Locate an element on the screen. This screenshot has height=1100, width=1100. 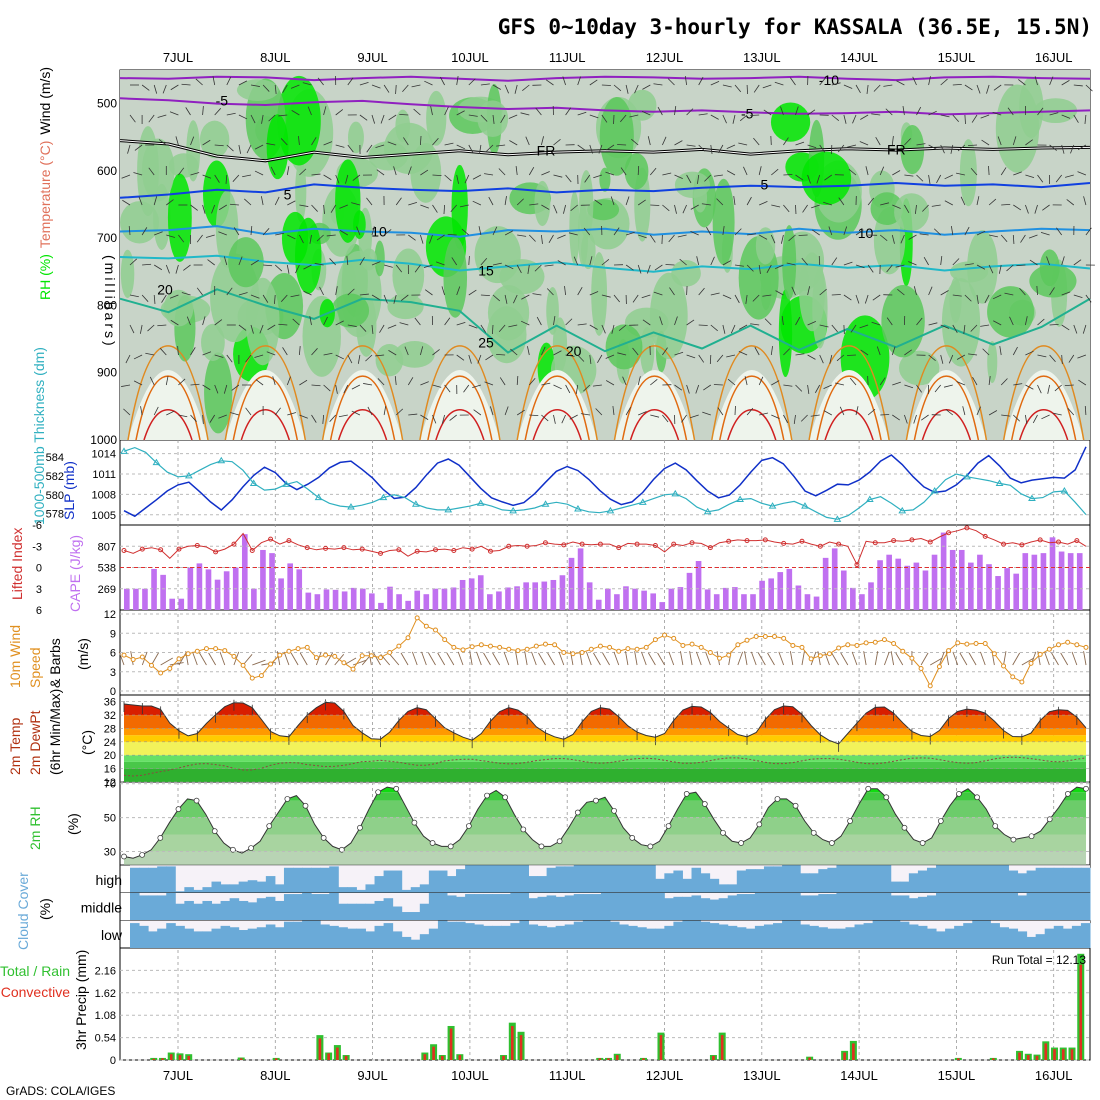
thickness-tick: 578 is located at coordinates (55, 515).